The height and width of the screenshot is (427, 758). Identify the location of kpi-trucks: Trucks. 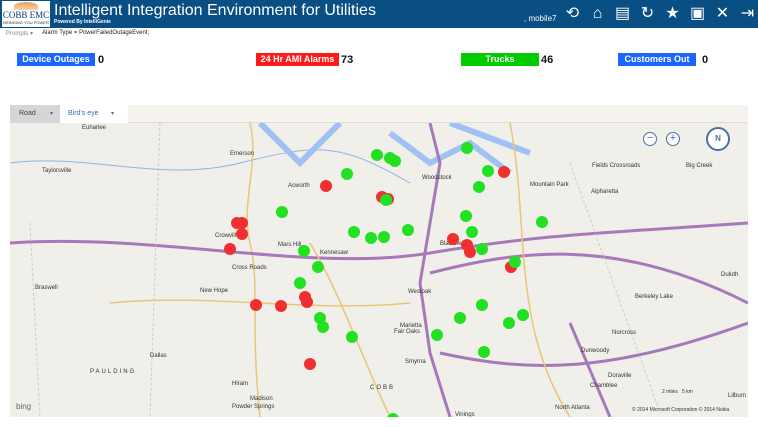
(500, 59).